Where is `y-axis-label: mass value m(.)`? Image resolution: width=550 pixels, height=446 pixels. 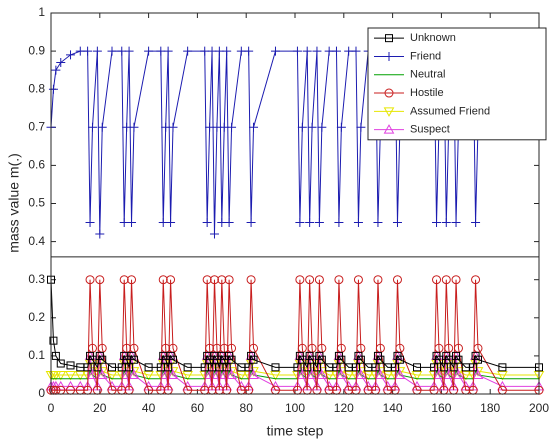
y-axis-label: mass value m(.) is located at coordinates (14, 203).